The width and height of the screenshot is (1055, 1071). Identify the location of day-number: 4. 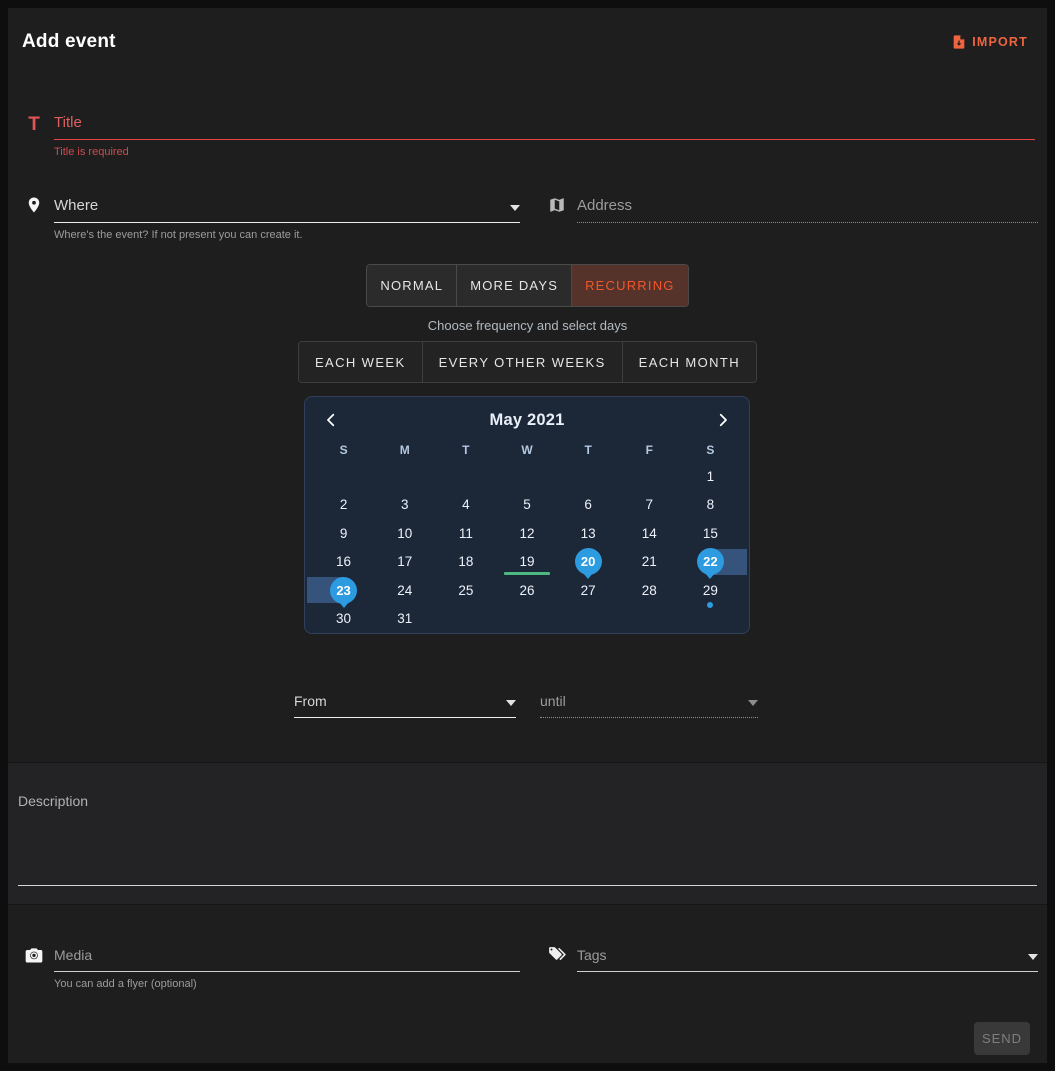
(466, 505).